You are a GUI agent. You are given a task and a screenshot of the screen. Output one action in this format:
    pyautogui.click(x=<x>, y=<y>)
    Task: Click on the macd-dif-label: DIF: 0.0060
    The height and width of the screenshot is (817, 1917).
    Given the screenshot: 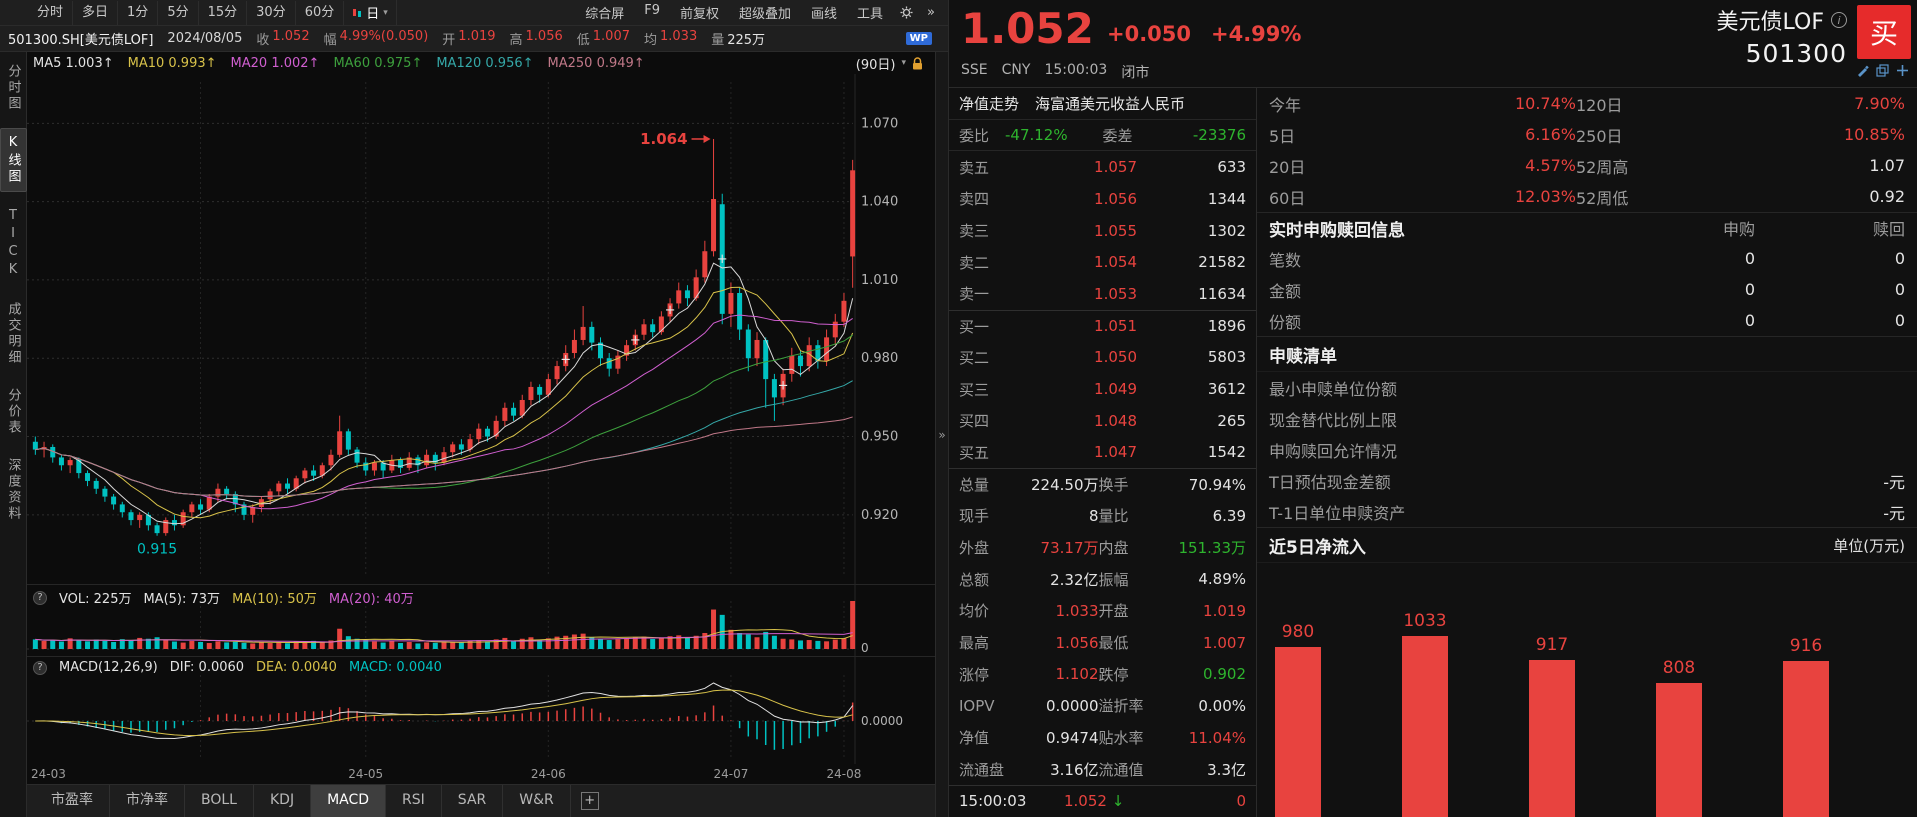 What is the action you would take?
    pyautogui.click(x=207, y=667)
    